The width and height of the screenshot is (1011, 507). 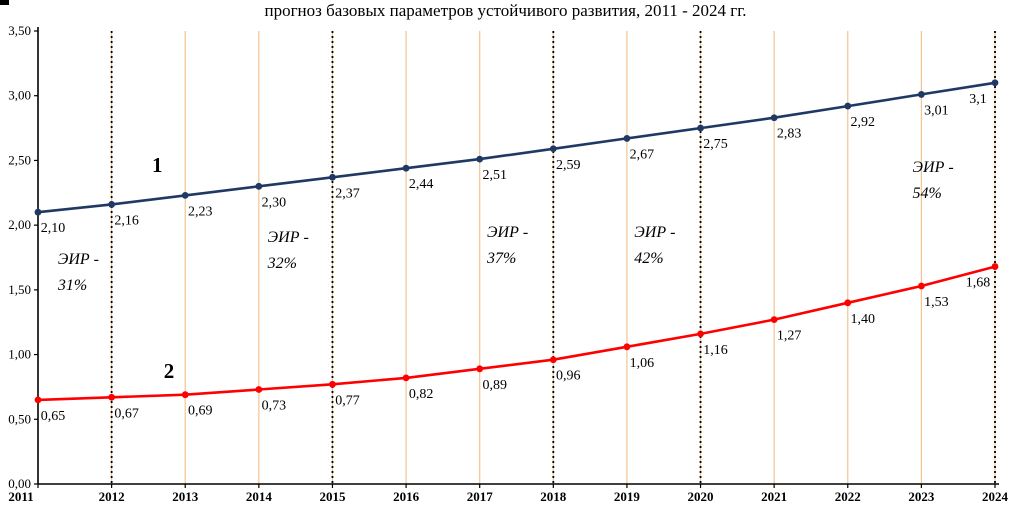 I want to click on point-label: 1,27, so click(x=789, y=336).